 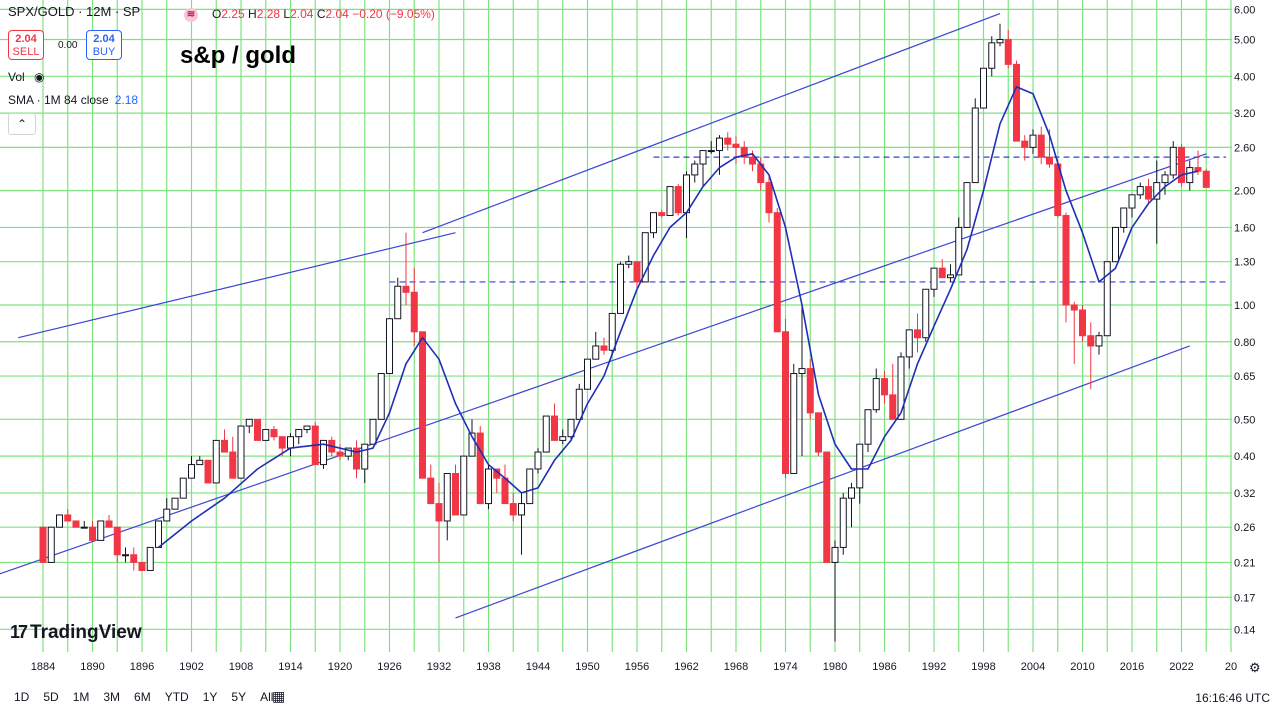 What do you see at coordinates (86, 632) in the screenshot?
I see `brand-name: TradingView` at bounding box center [86, 632].